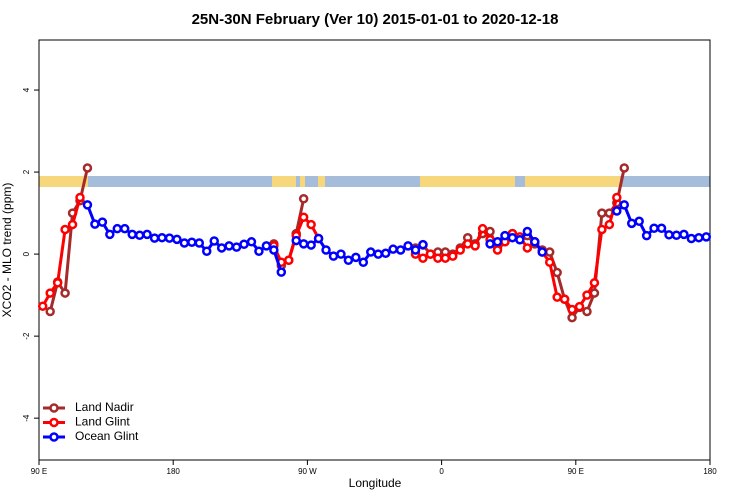 This screenshot has height=500, width=750. What do you see at coordinates (26, 171) in the screenshot?
I see `y-tick-label: 2` at bounding box center [26, 171].